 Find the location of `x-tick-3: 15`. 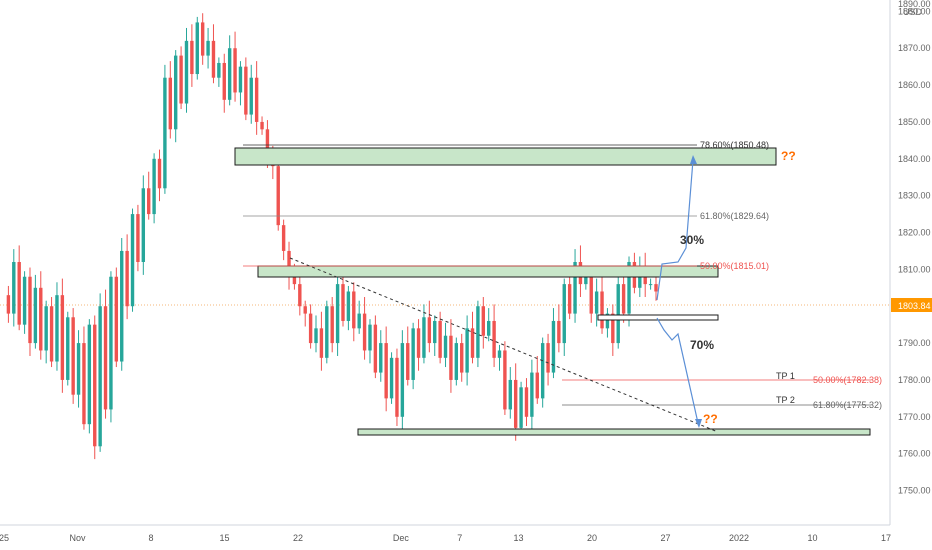

x-tick-3: 15 is located at coordinates (224, 538).